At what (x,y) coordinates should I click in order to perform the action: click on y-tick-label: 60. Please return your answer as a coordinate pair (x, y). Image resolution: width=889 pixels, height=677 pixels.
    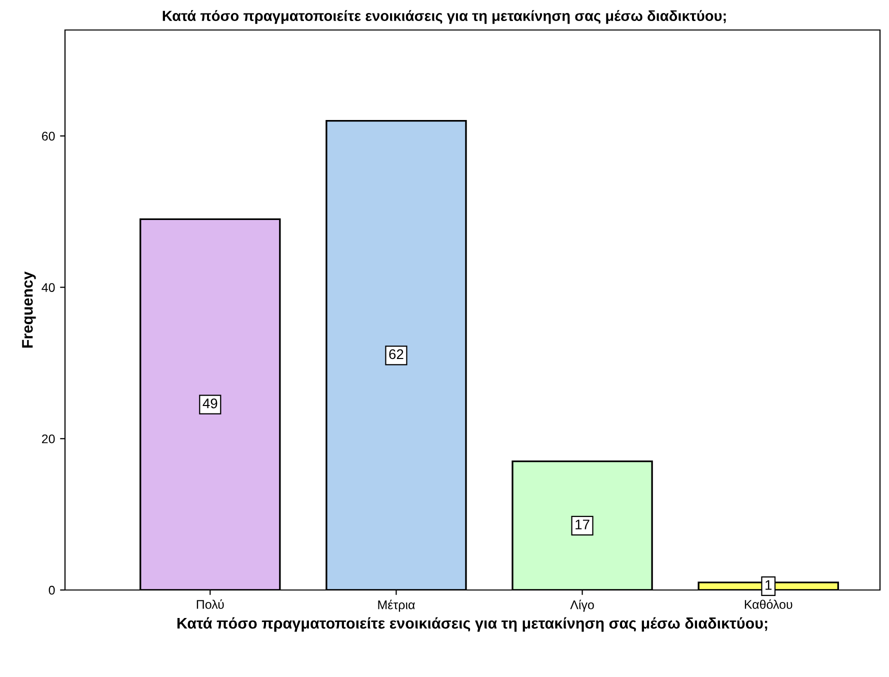
    Looking at the image, I should click on (48, 136).